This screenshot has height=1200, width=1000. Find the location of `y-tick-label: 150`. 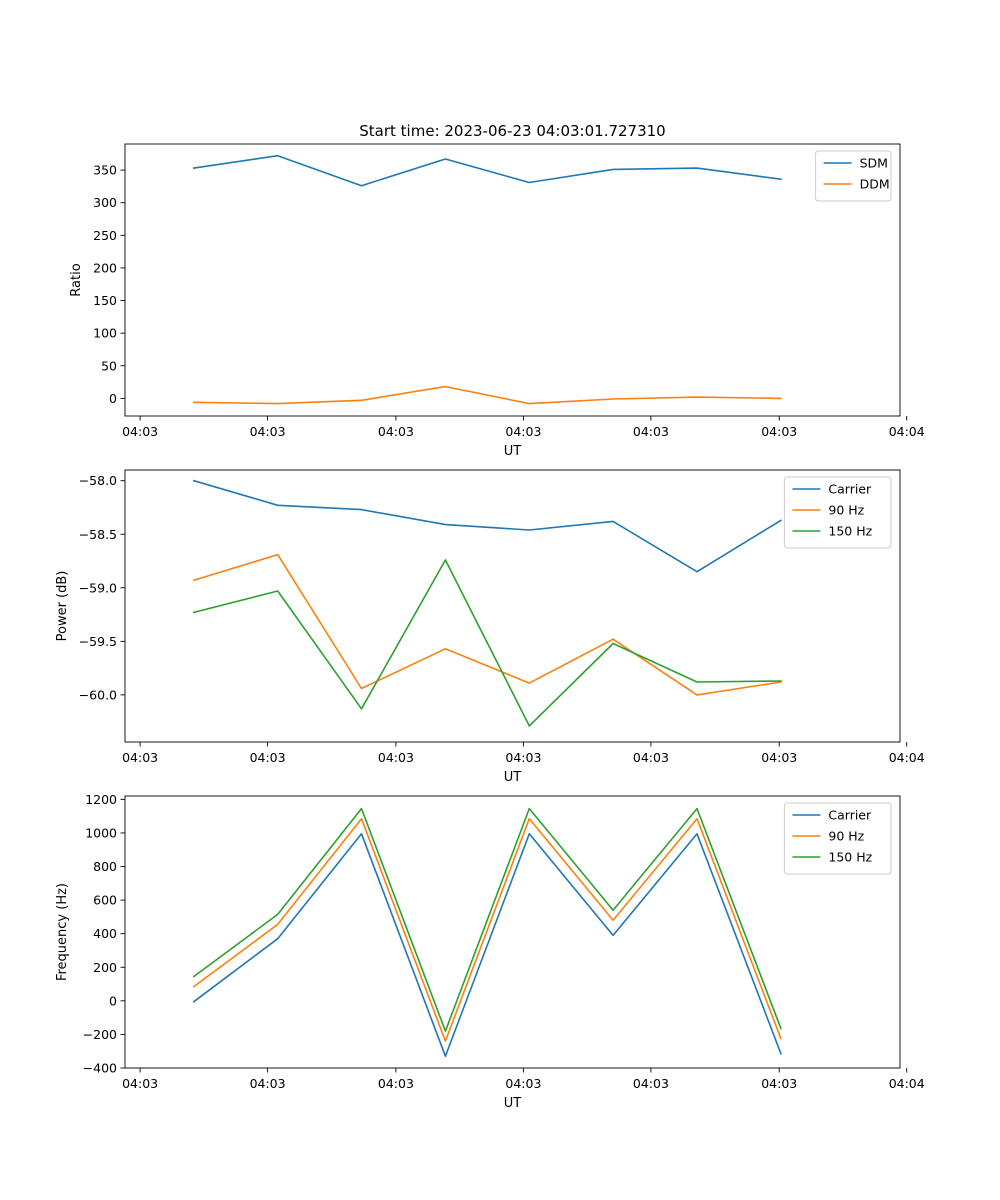

y-tick-label: 150 is located at coordinates (105, 300).